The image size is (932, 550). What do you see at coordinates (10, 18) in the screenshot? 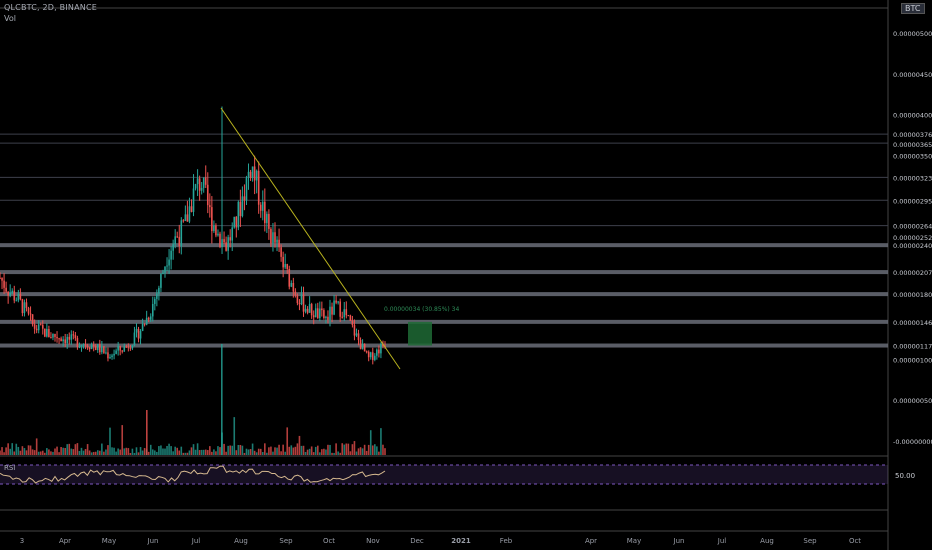
I see `volume-legend: Vol` at bounding box center [10, 18].